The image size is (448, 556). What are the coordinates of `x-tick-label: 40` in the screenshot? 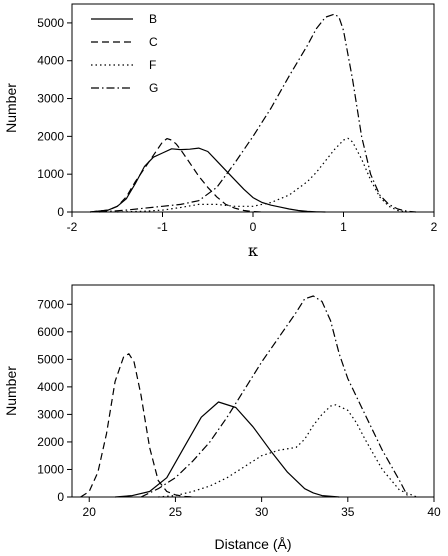 It's located at (434, 512).